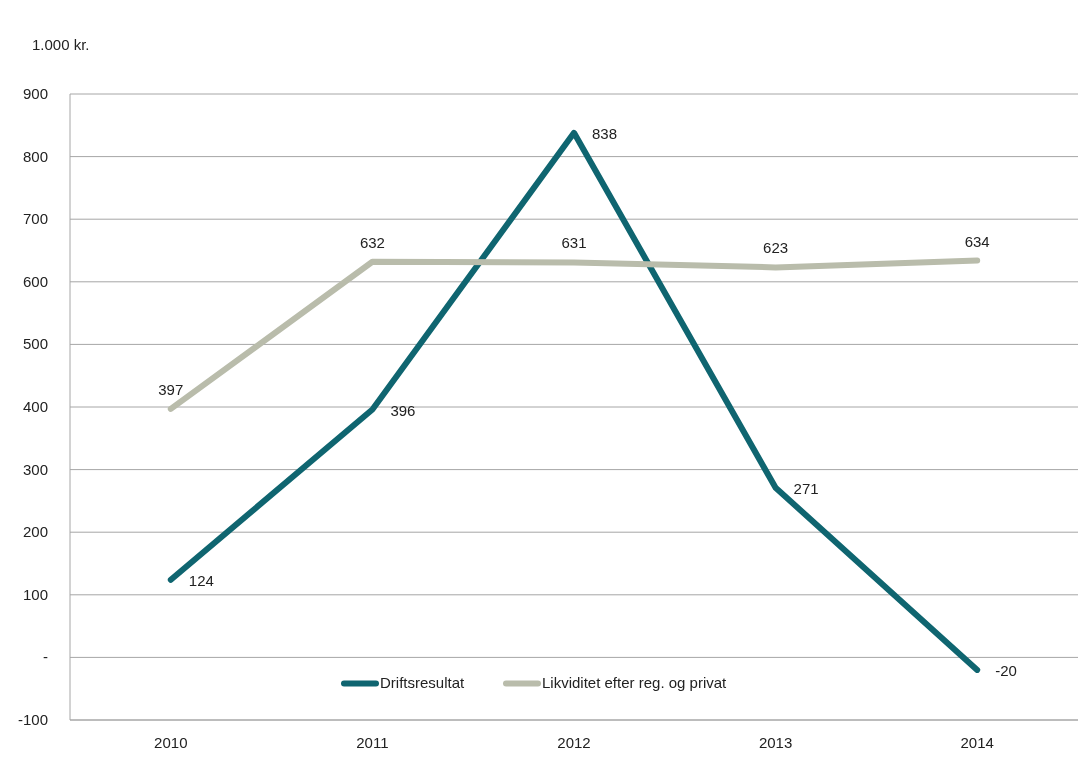  I want to click on data-label: 632, so click(372, 242).